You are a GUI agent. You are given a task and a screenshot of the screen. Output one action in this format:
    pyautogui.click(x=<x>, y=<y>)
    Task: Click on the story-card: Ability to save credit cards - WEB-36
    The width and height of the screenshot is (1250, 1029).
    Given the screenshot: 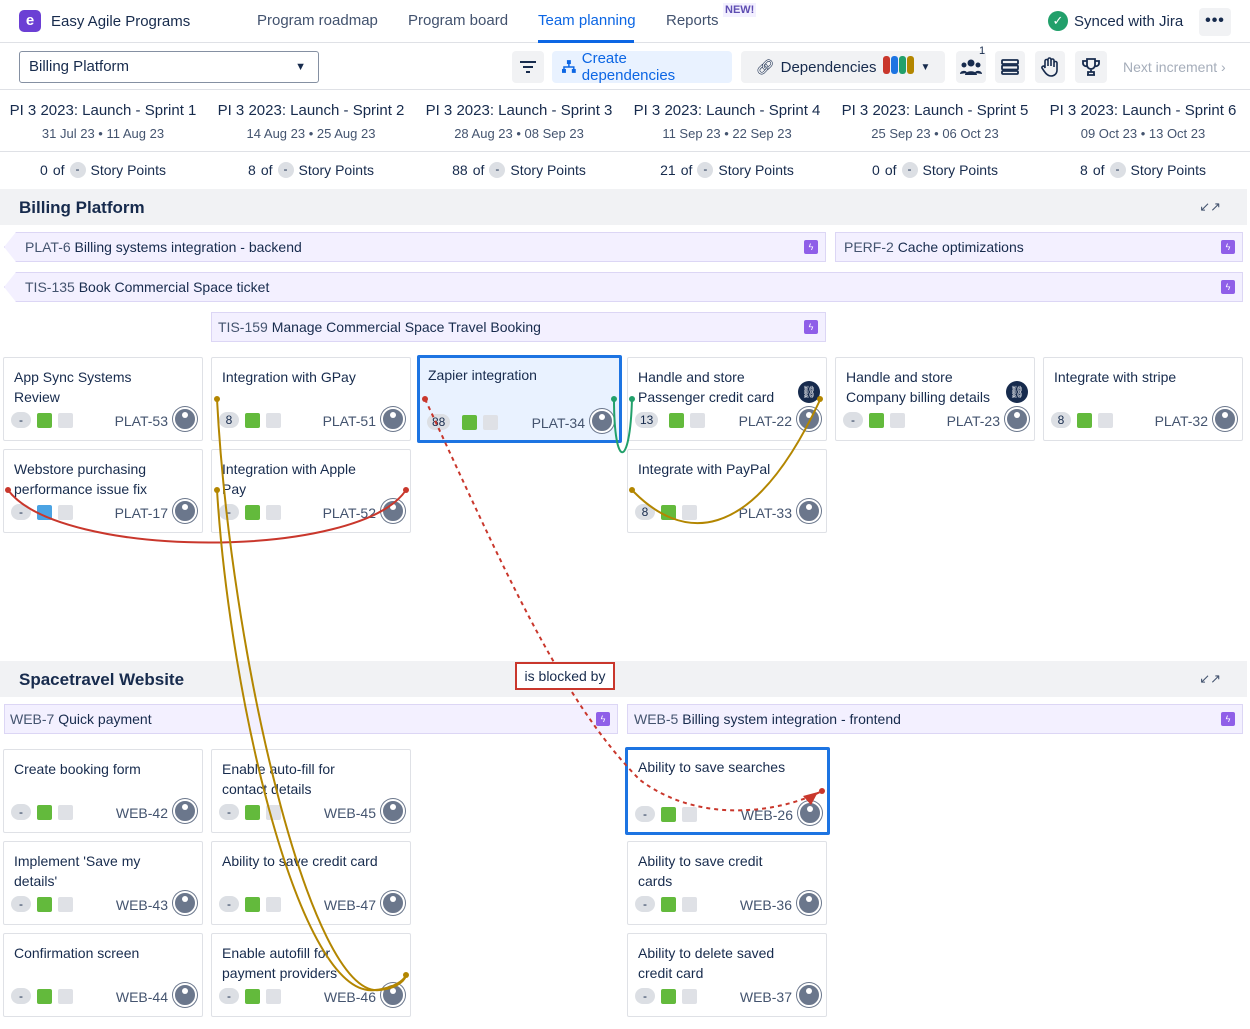 What is the action you would take?
    pyautogui.click(x=727, y=883)
    